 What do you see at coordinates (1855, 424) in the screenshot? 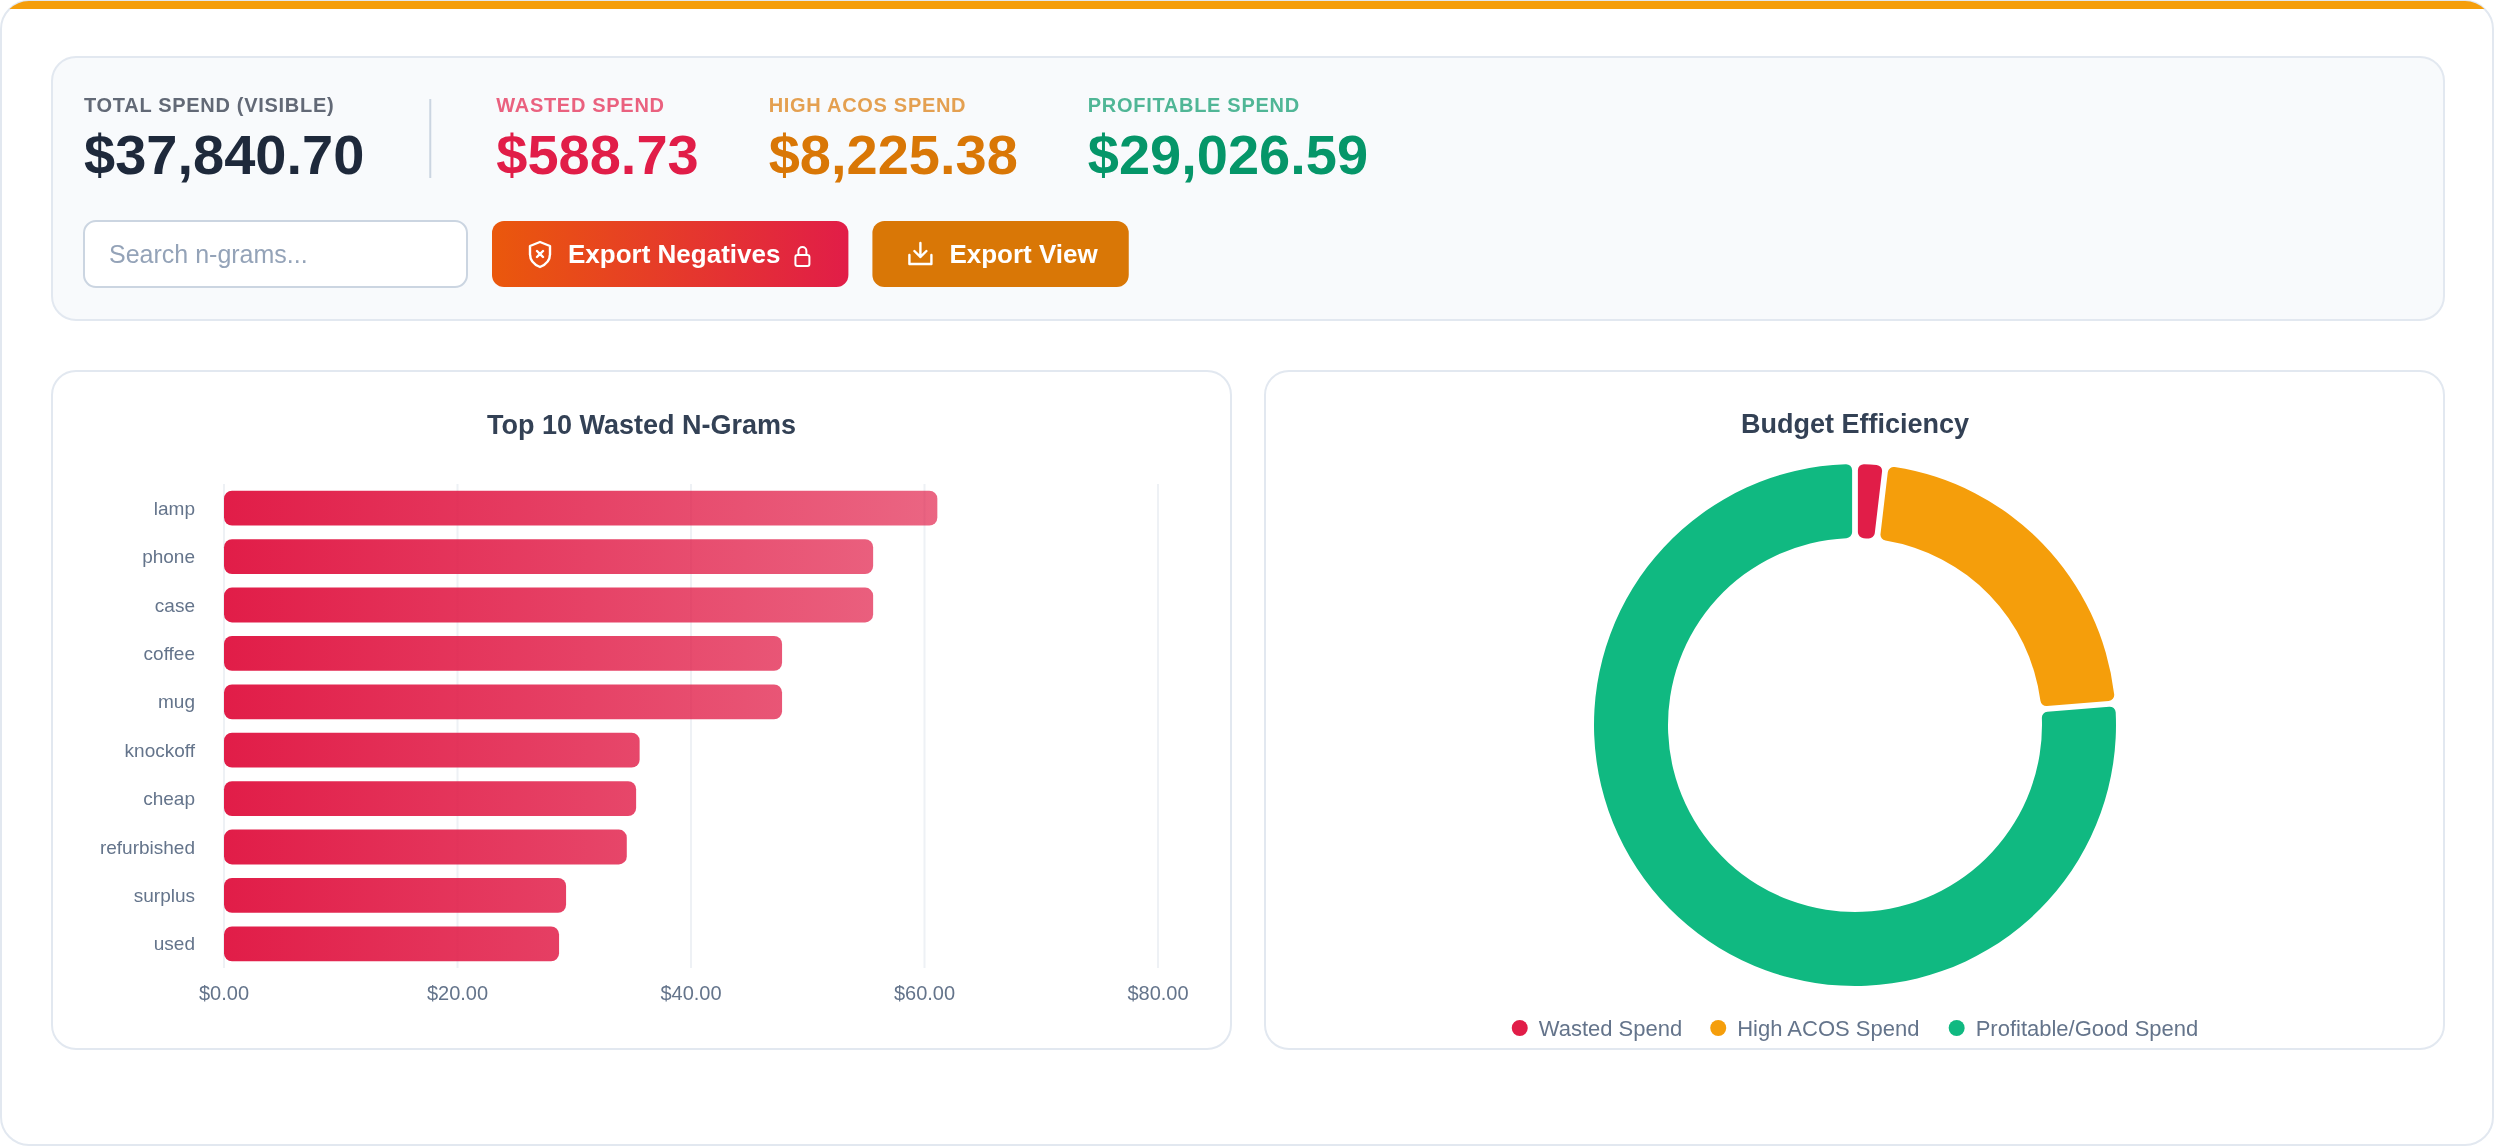
I see `chart-title: Budget Efficiency` at bounding box center [1855, 424].